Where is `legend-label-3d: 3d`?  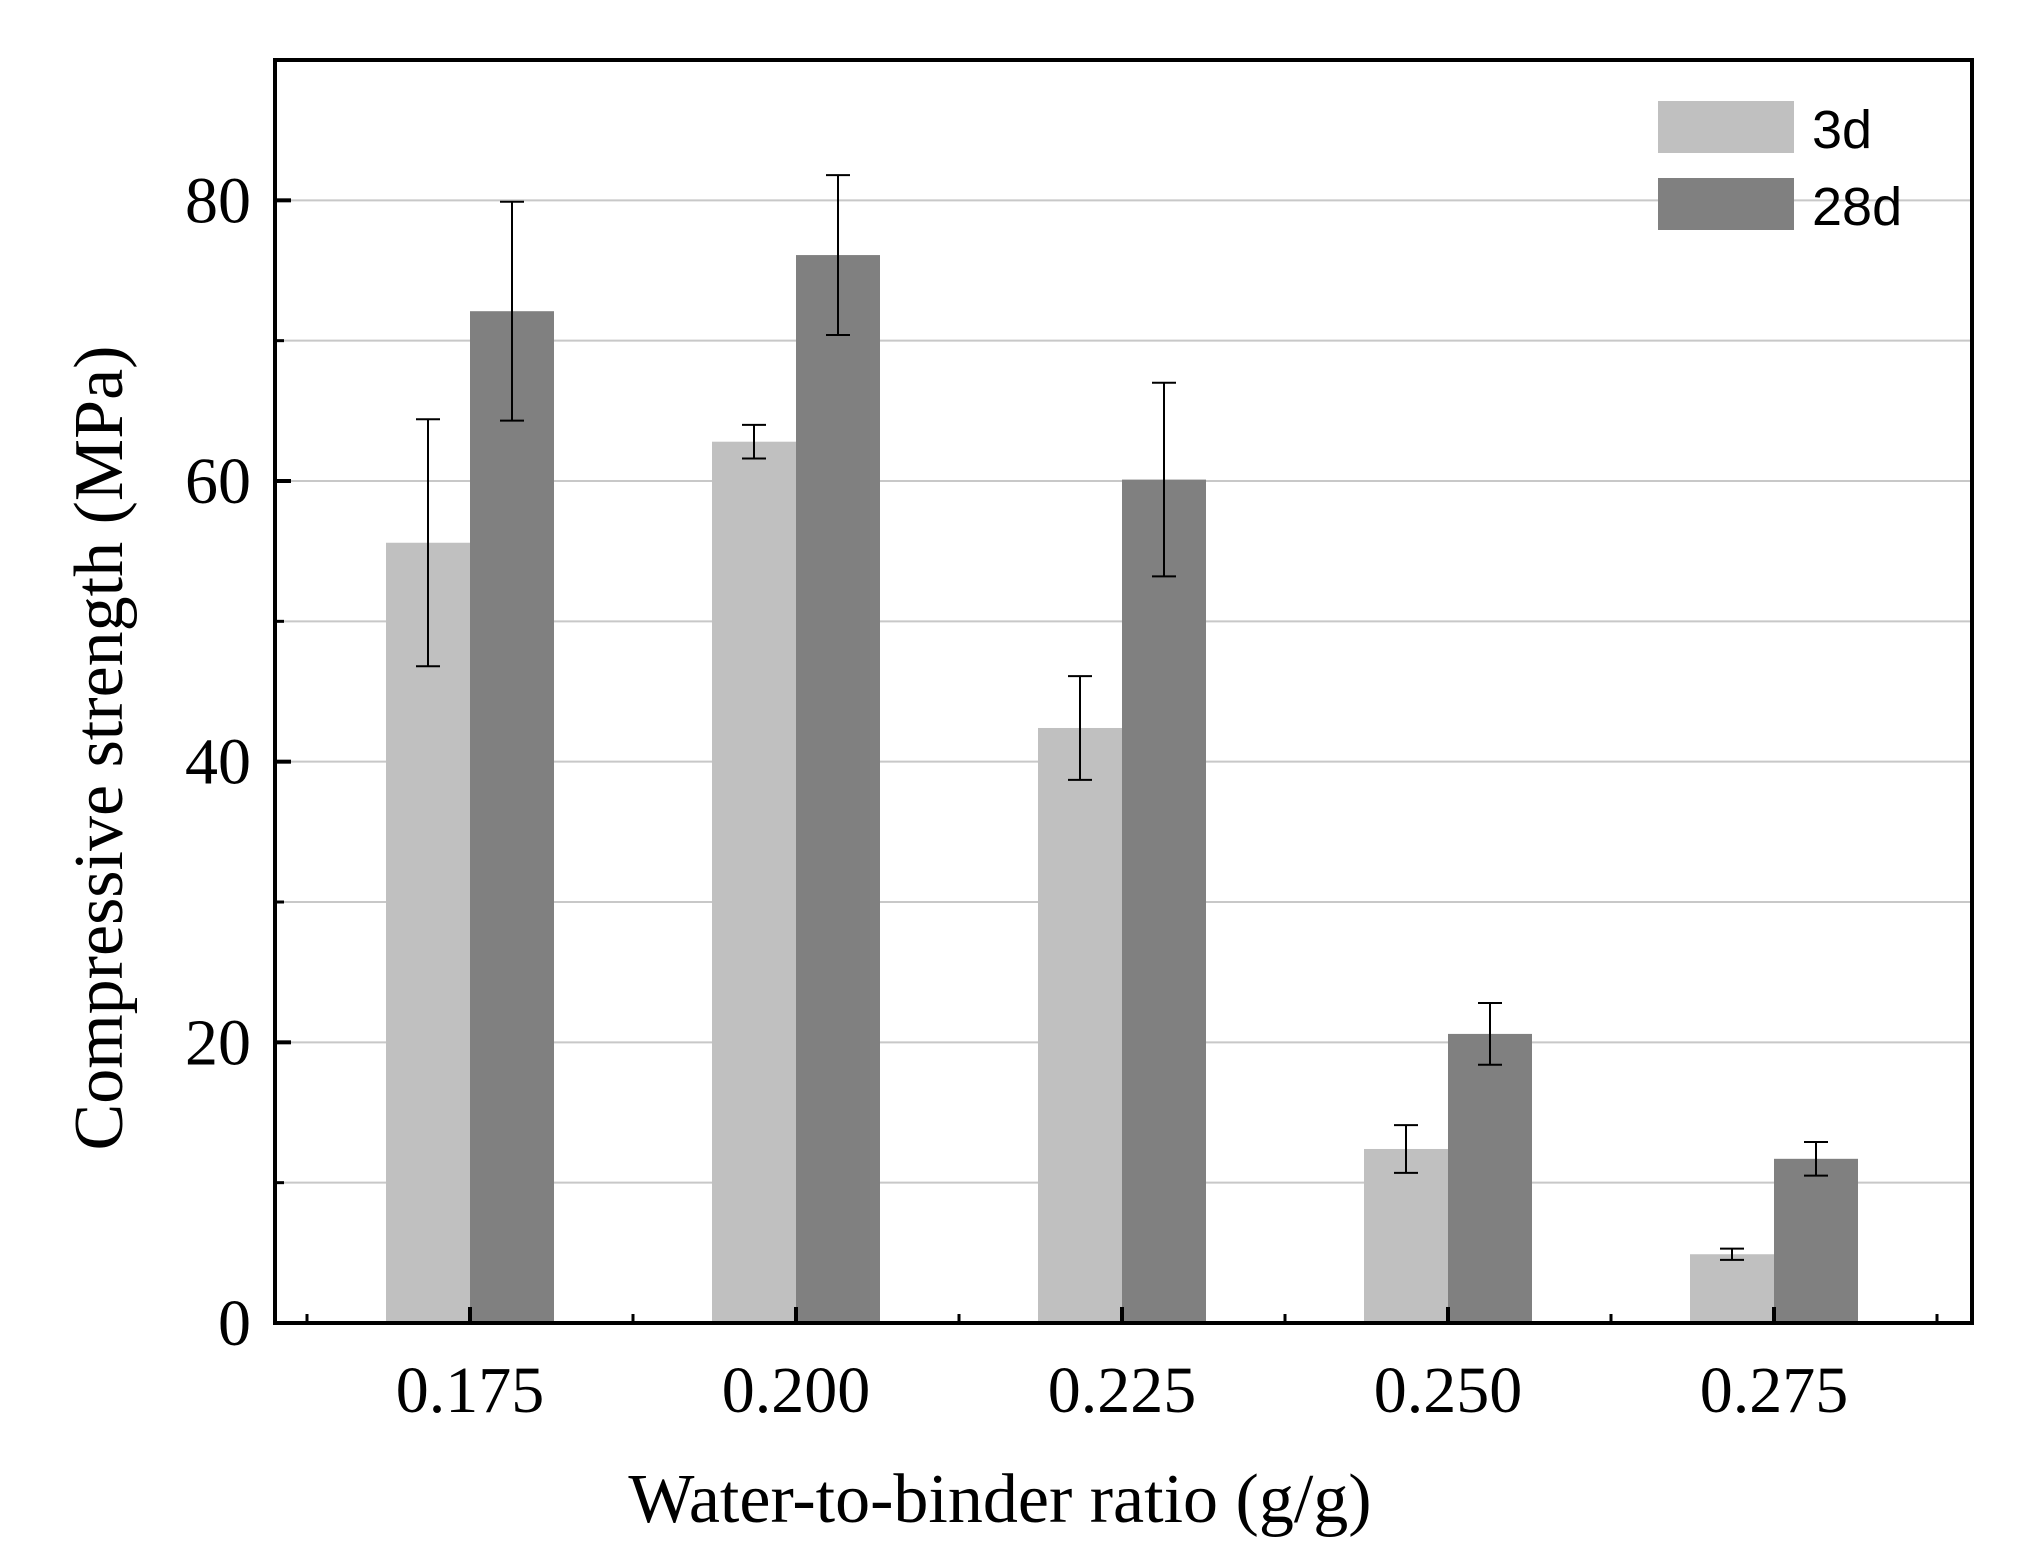 legend-label-3d: 3d is located at coordinates (1842, 130).